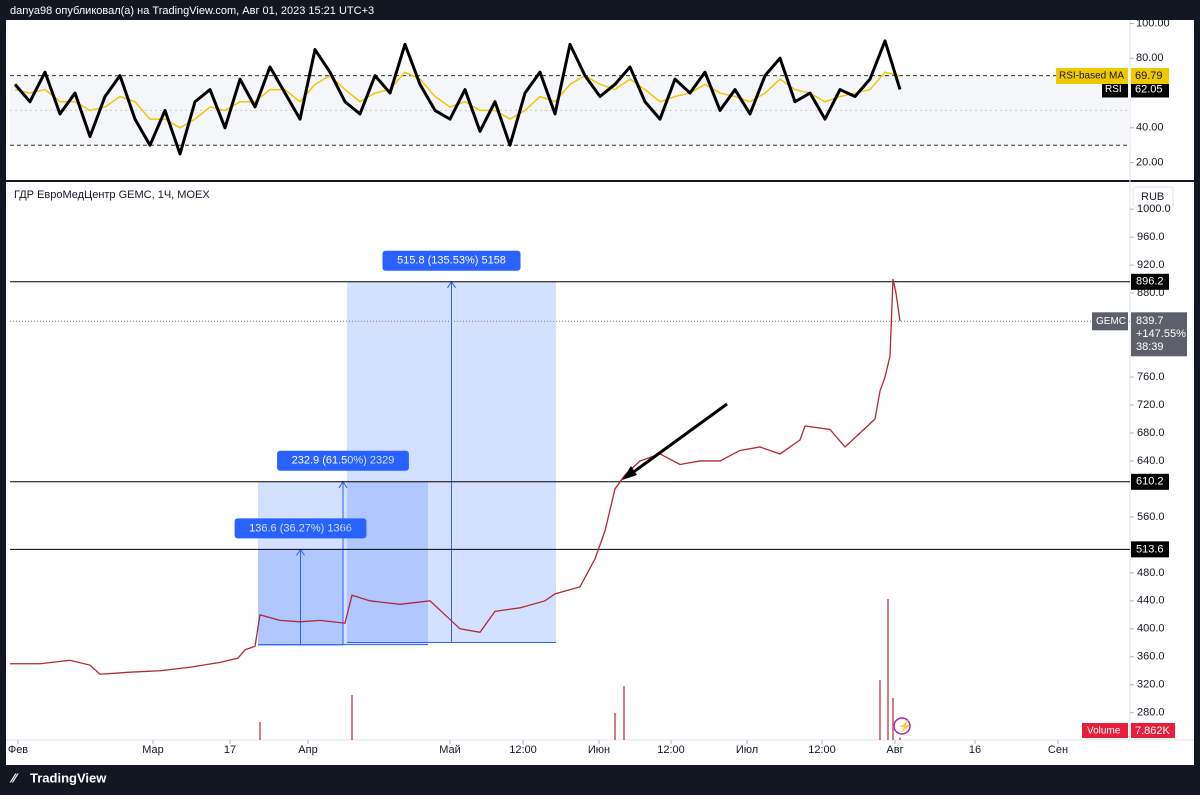  What do you see at coordinates (1058, 750) in the screenshot?
I see `x-tick-label: Сен` at bounding box center [1058, 750].